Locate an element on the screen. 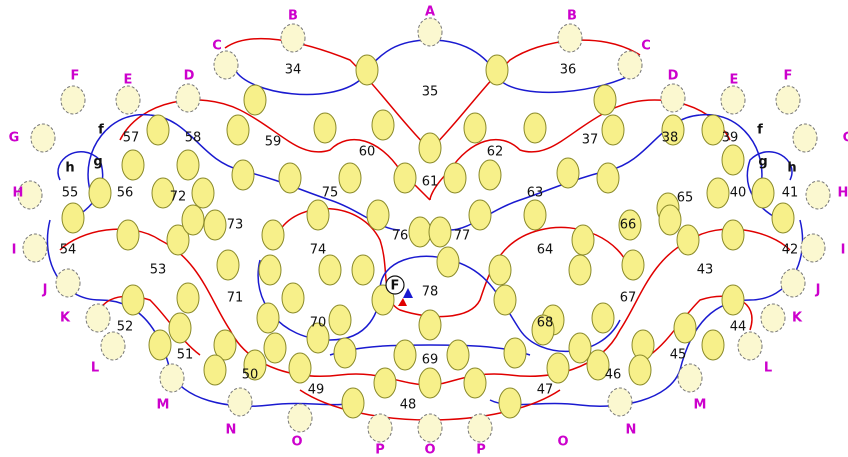  region-label: 67 is located at coordinates (628, 298).